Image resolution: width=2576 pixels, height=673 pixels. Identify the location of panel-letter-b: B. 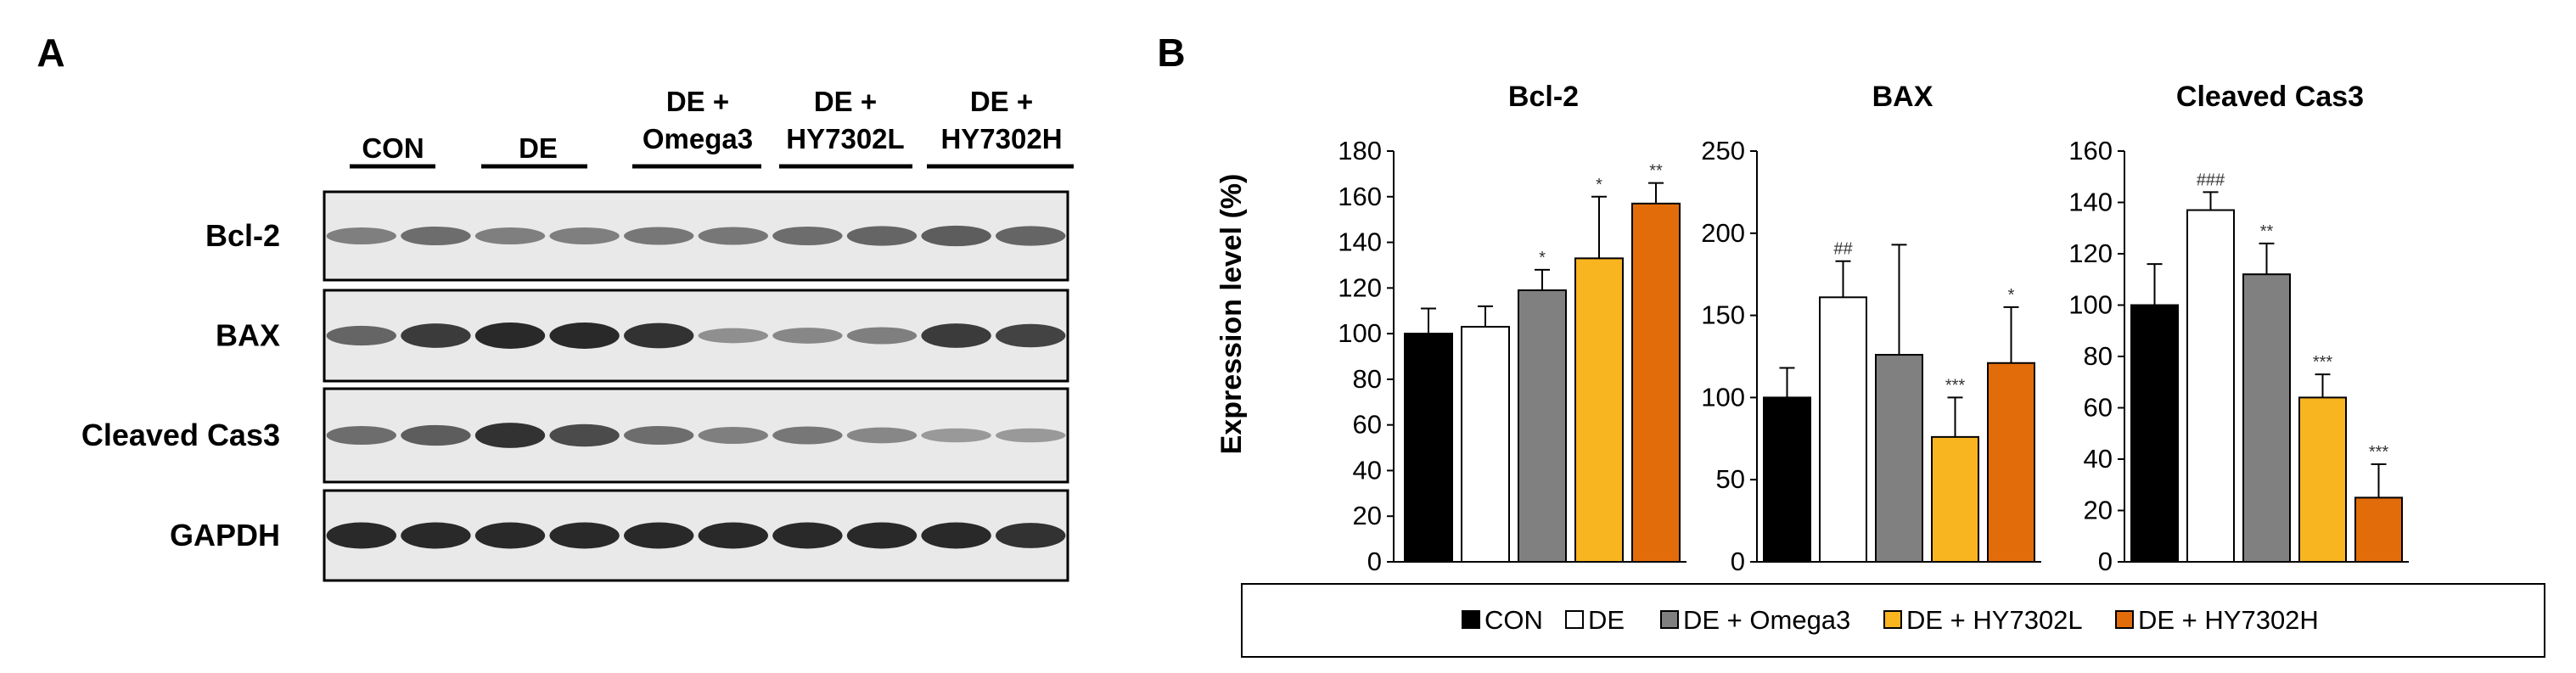
(1171, 53).